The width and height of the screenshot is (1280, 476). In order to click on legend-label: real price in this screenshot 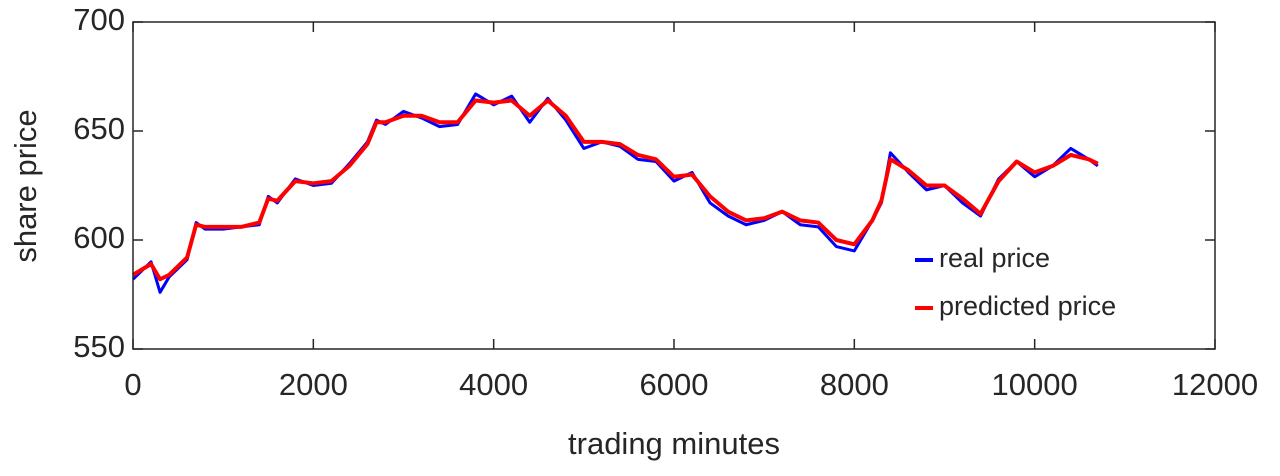, I will do `click(994, 258)`.